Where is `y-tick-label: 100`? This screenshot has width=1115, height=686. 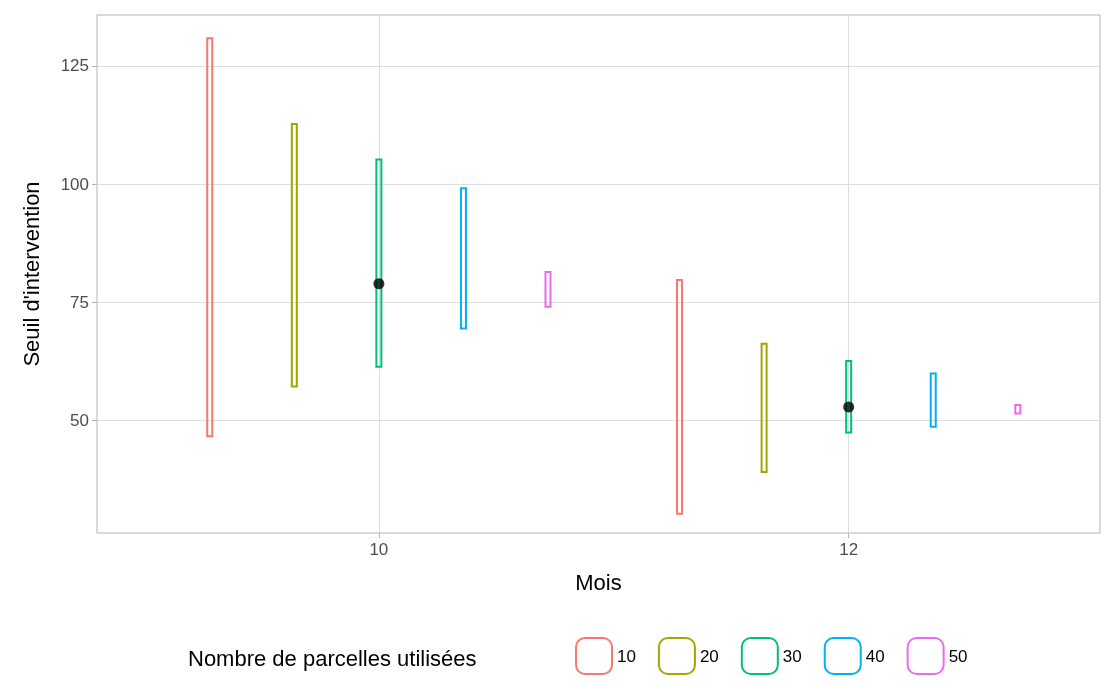
y-tick-label: 100 is located at coordinates (74, 184).